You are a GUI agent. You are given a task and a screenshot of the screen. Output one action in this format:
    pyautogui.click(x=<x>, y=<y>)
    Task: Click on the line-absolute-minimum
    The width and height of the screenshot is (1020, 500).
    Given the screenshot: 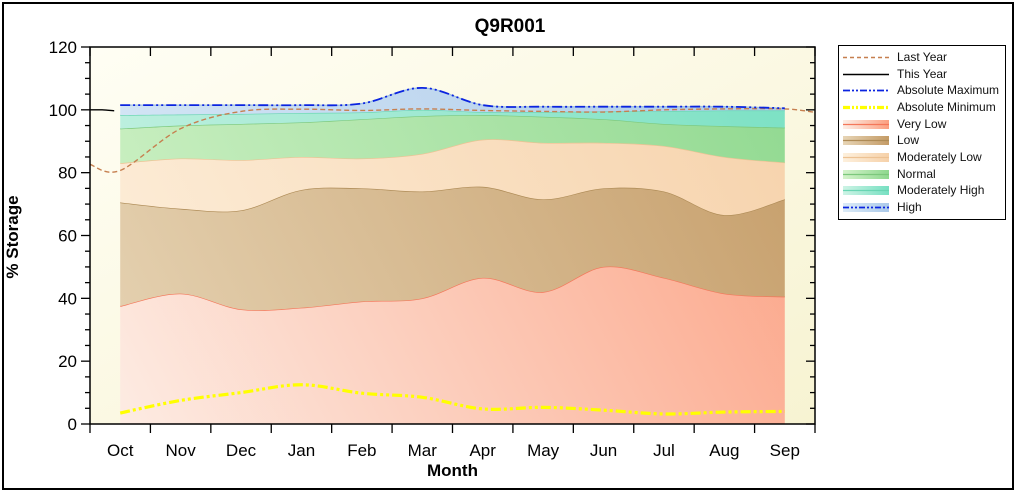 What is the action you would take?
    pyautogui.click(x=452, y=399)
    